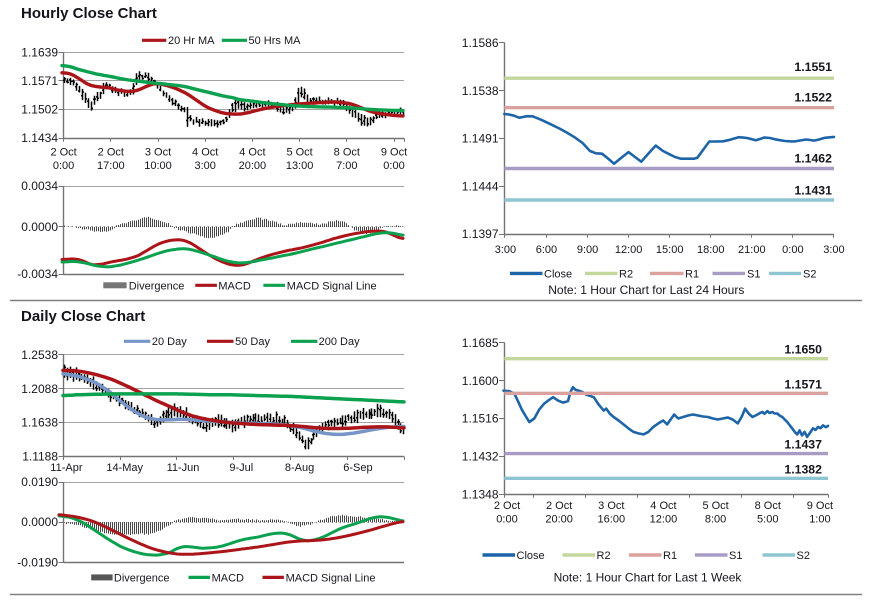 Image resolution: width=873 pixels, height=601 pixels. Describe the element at coordinates (819, 519) in the screenshot. I see `svg-text: 1:00` at that location.